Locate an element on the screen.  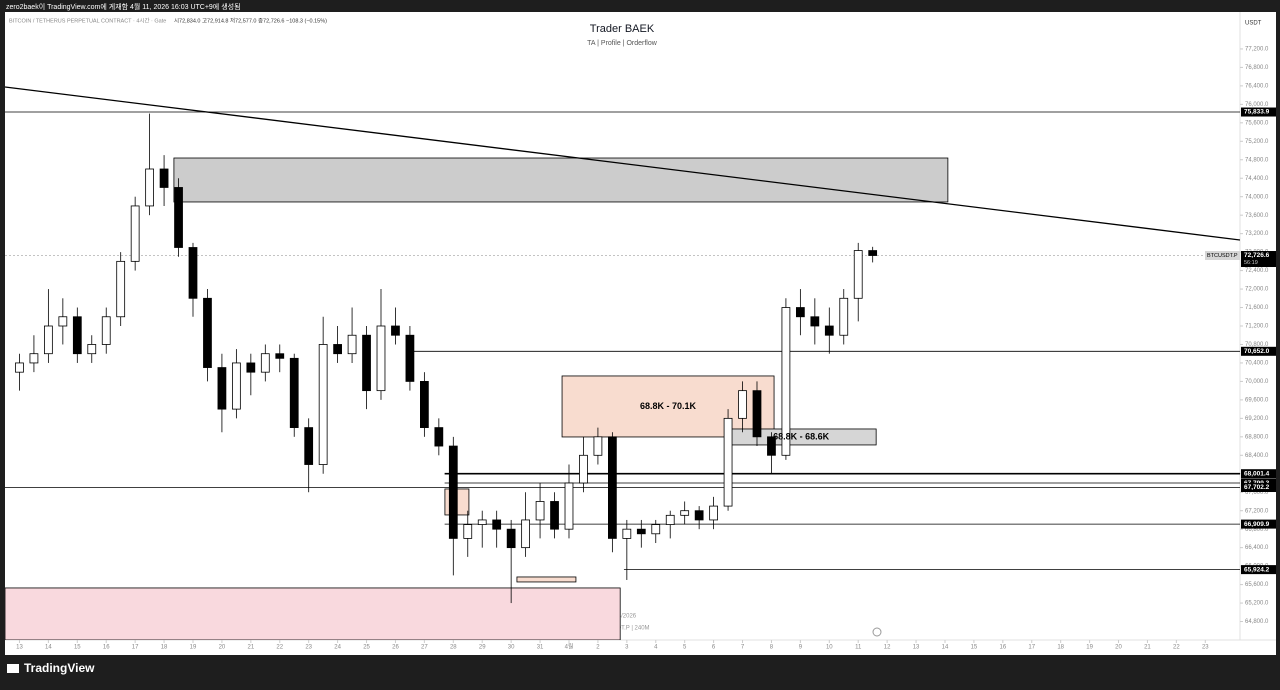
y-tick-label: 75,600.0 is located at coordinates (1257, 123).